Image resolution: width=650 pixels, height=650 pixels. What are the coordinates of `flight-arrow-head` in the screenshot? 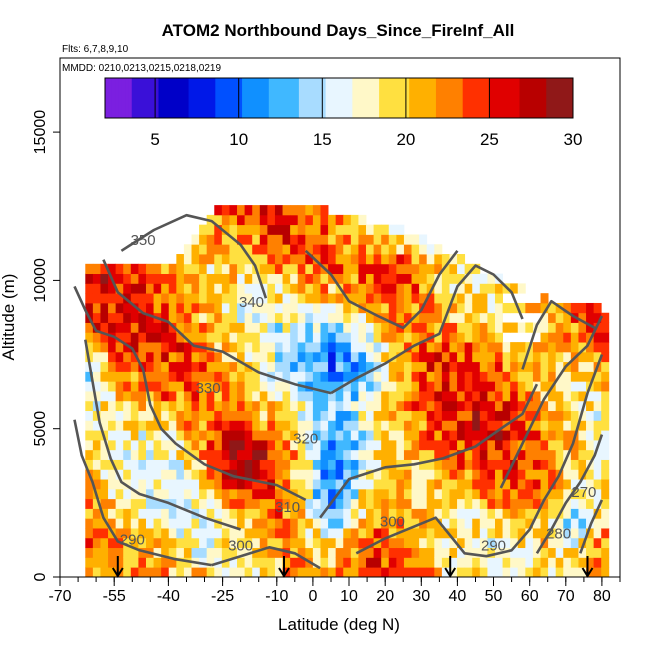 It's located at (587, 572).